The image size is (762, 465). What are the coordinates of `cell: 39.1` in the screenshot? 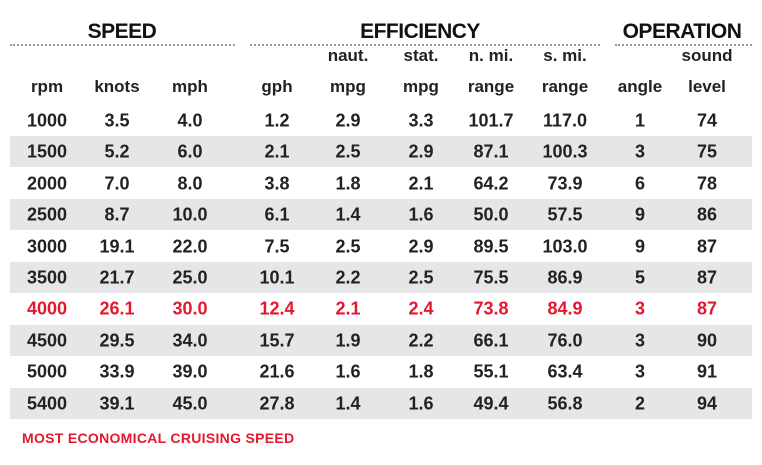 It's located at (117, 403).